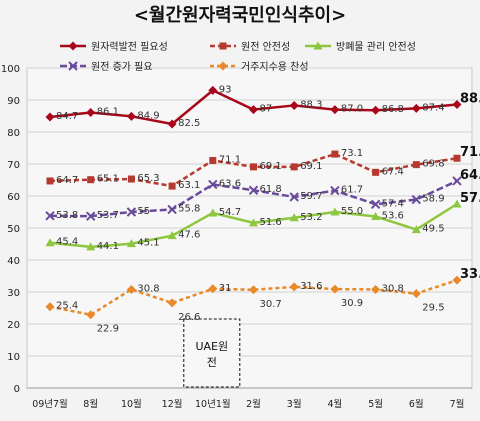 Image resolution: width=480 pixels, height=421 pixels. What do you see at coordinates (457, 404) in the screenshot?
I see `x-tick-label: 7월` at bounding box center [457, 404].